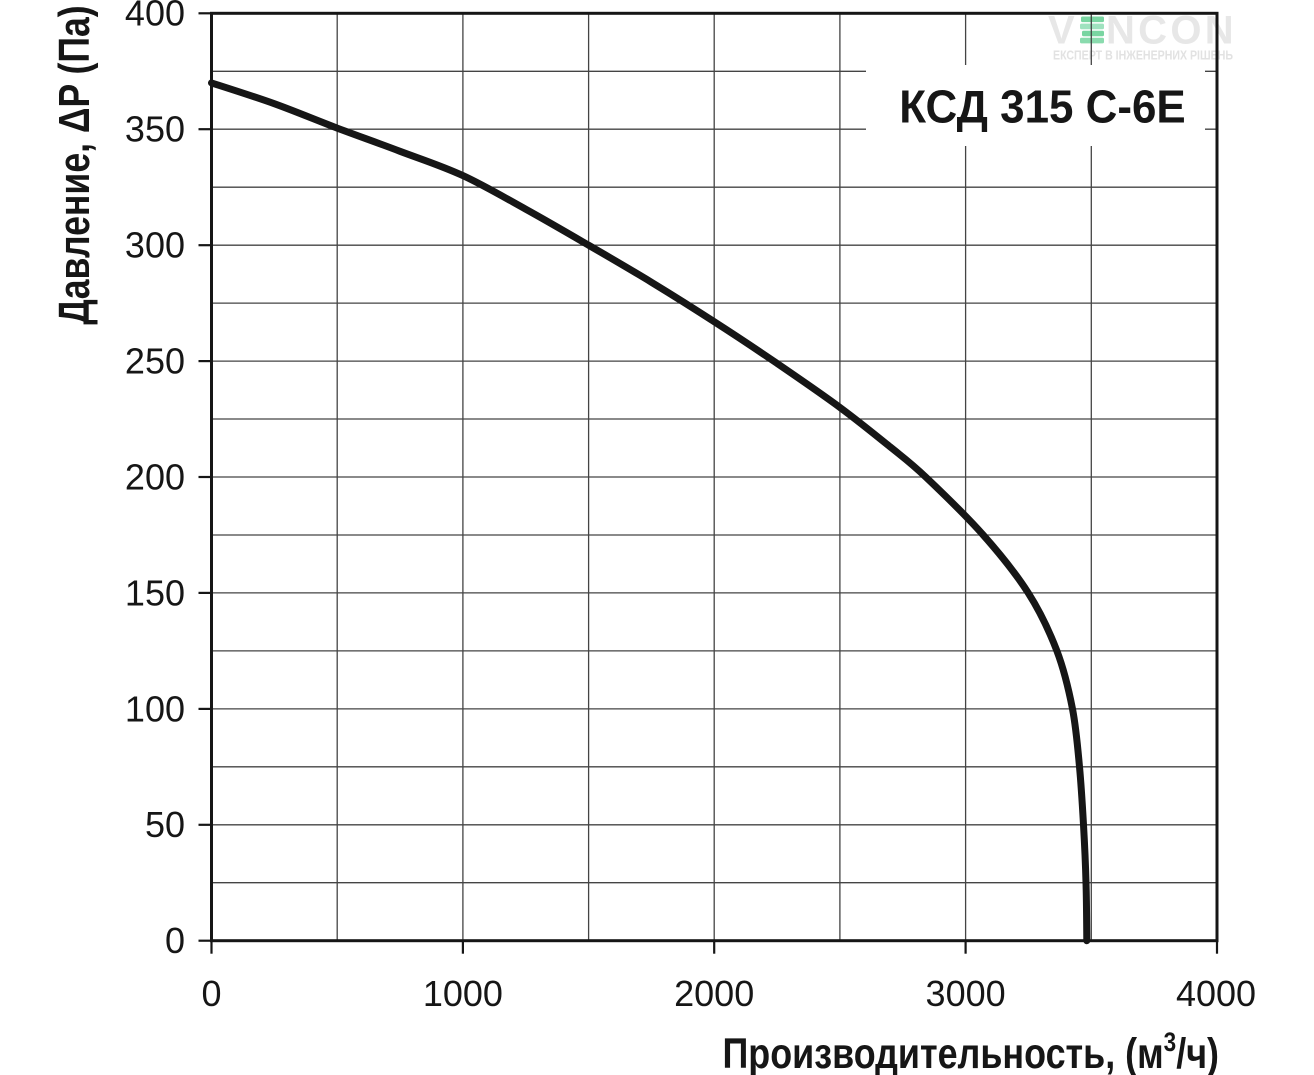  I want to click on svg-text: 300, so click(155, 245).